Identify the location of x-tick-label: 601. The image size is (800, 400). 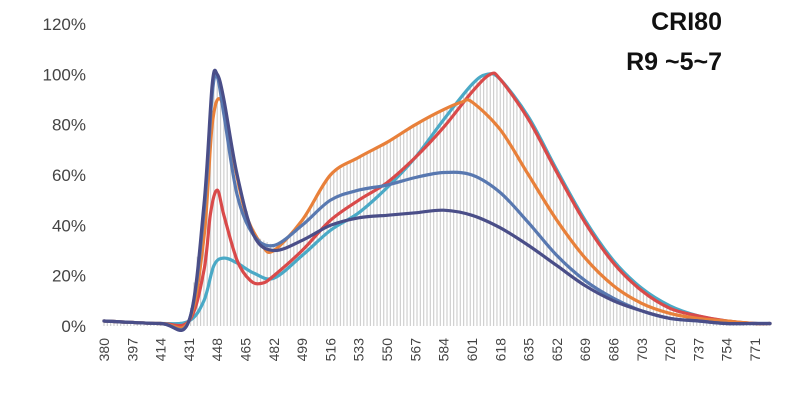
(472, 350).